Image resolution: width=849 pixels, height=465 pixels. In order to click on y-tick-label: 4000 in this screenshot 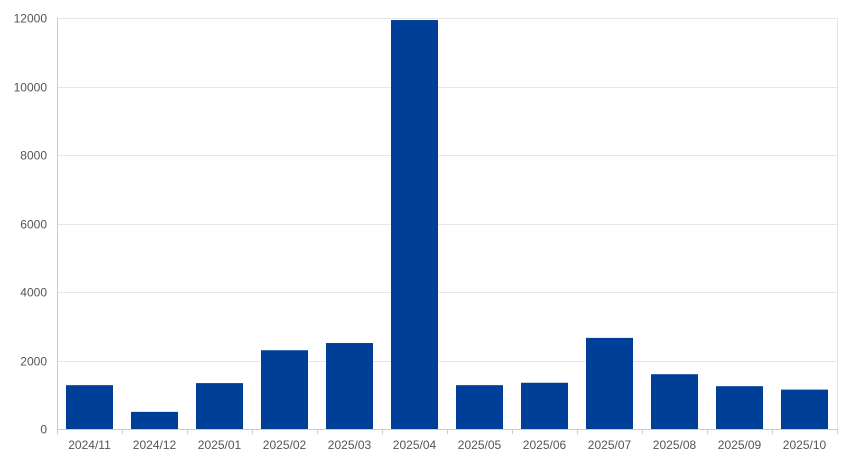, I will do `click(33, 293)`.